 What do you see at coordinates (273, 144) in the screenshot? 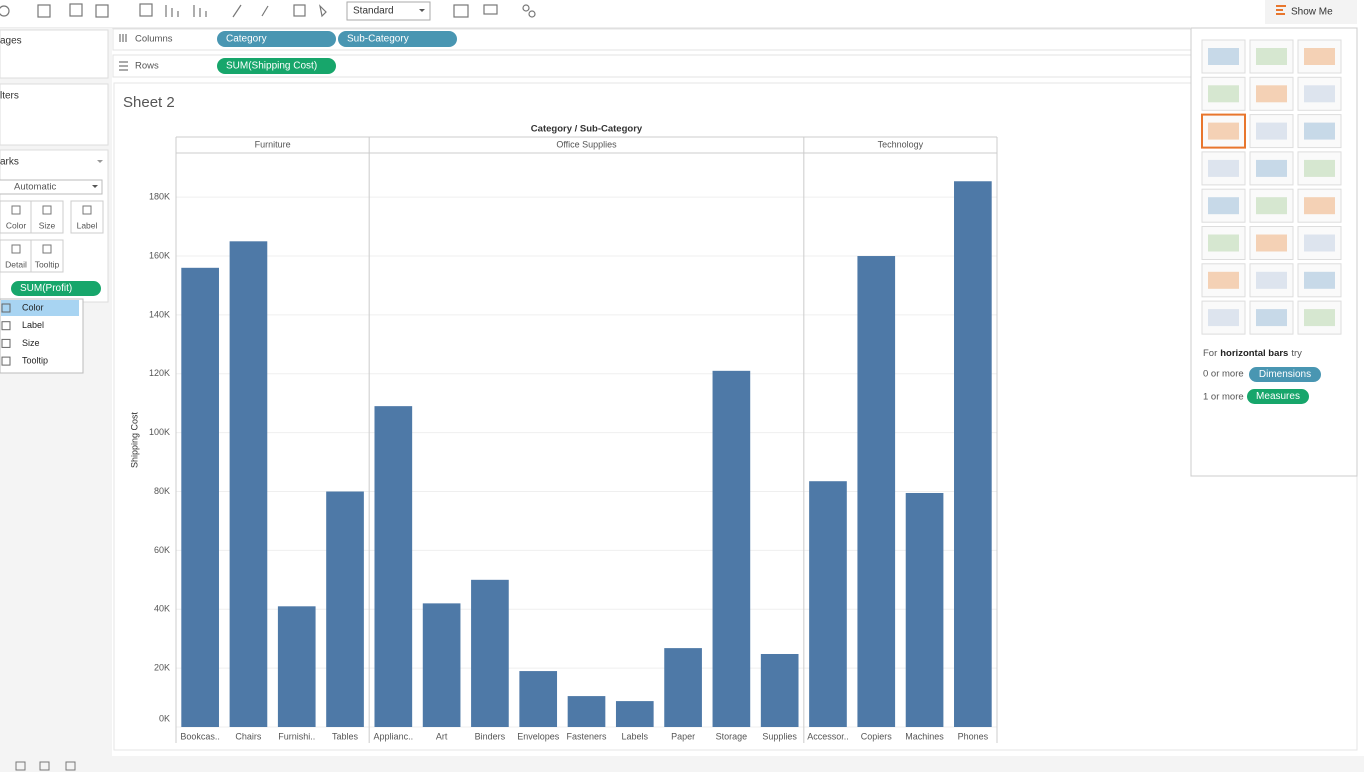
I see `group-header: Furniture` at bounding box center [273, 144].